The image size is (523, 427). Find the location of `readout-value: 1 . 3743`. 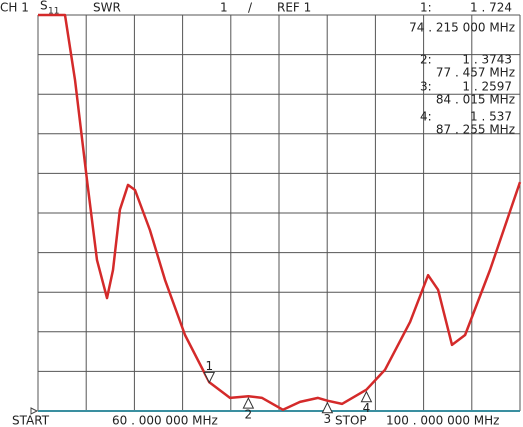

readout-value: 1 . 3743 is located at coordinates (487, 60).